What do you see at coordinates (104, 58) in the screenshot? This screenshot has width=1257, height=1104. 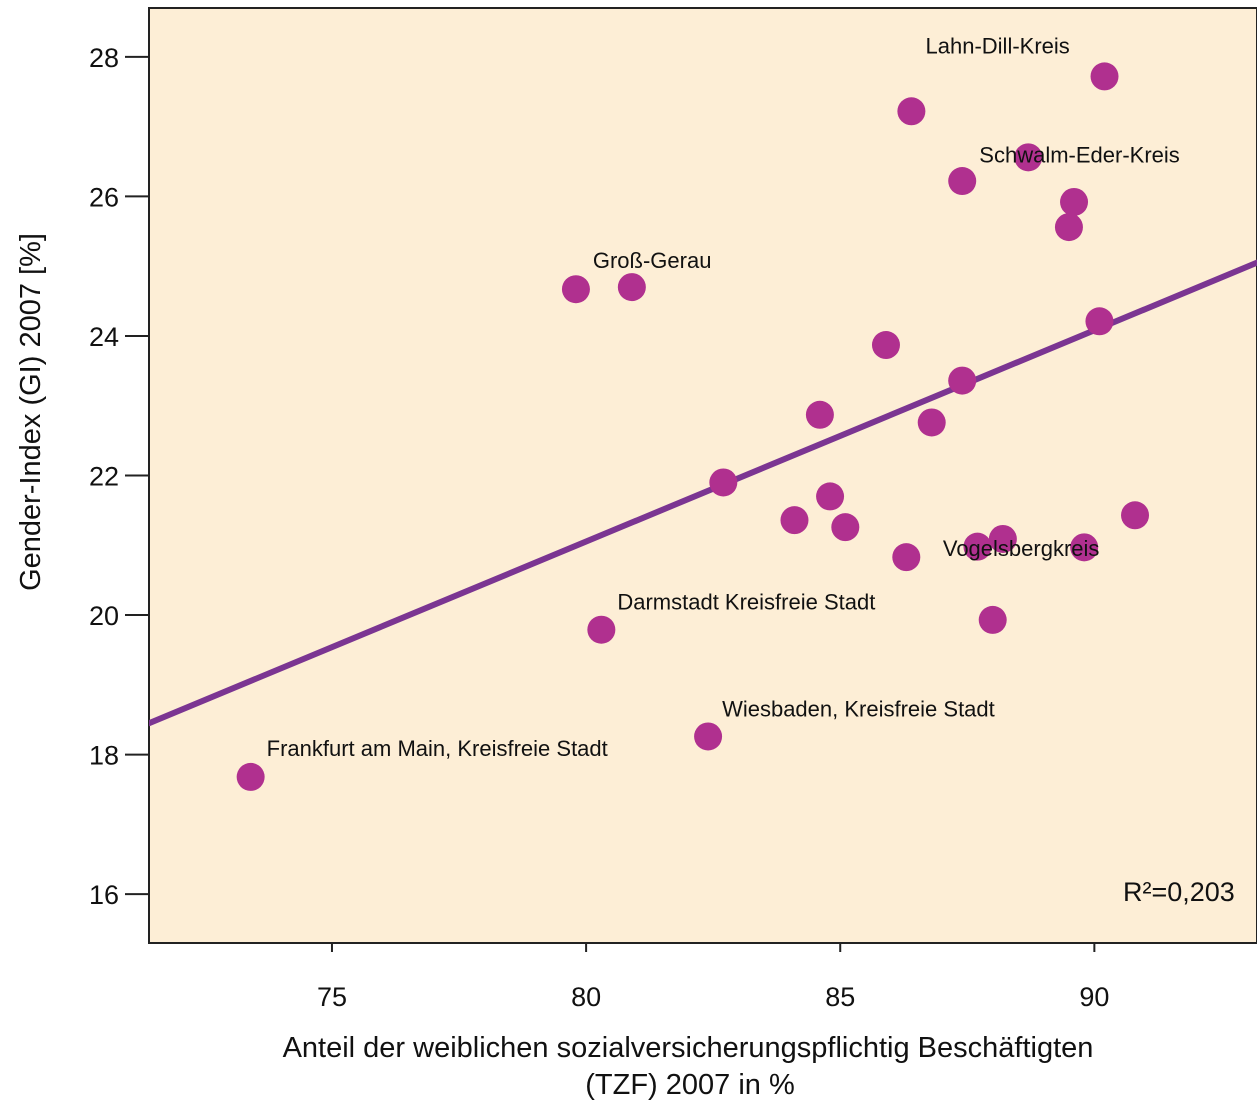 I see `y-tick-label: 28` at bounding box center [104, 58].